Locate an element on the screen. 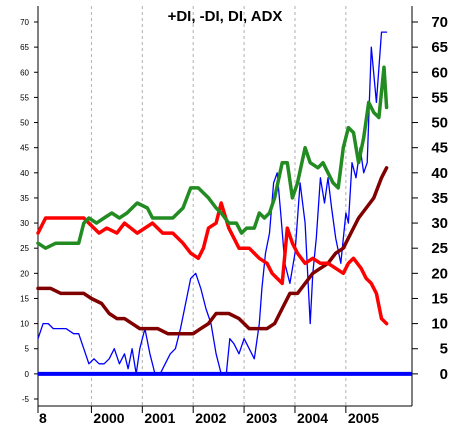  right-tick-label-35: 35 is located at coordinates (439, 198).